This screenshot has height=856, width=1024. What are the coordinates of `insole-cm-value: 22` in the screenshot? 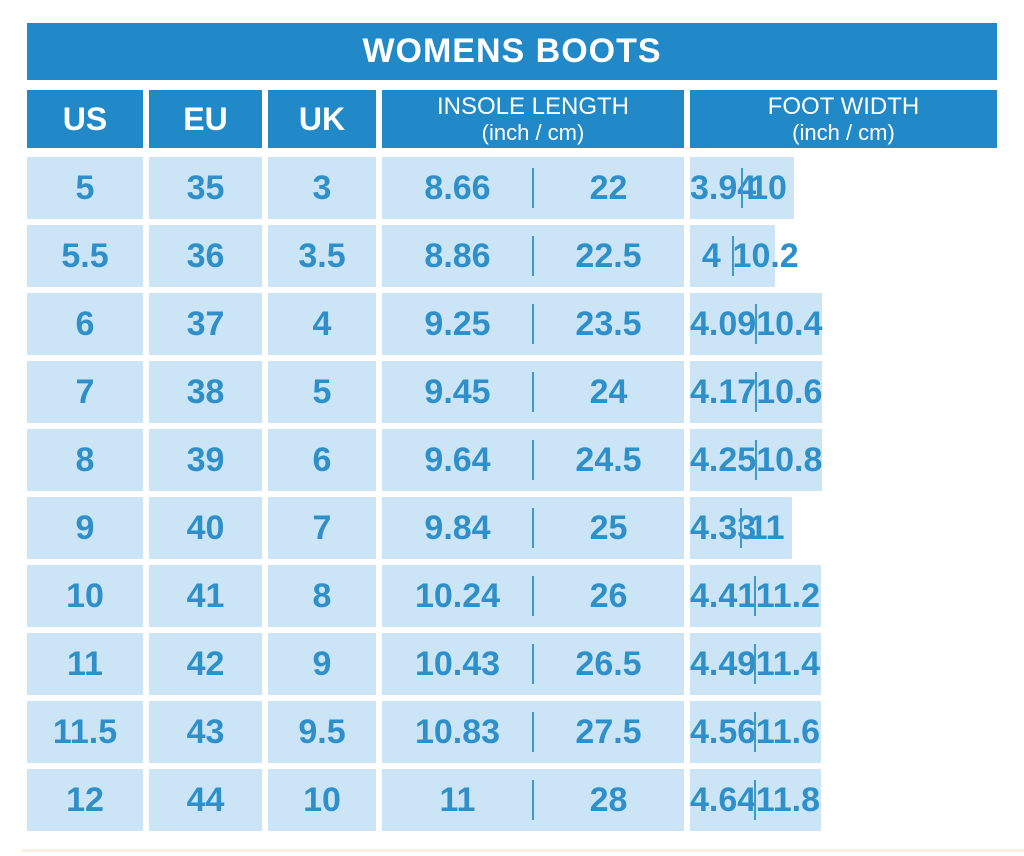 It's located at (608, 187).